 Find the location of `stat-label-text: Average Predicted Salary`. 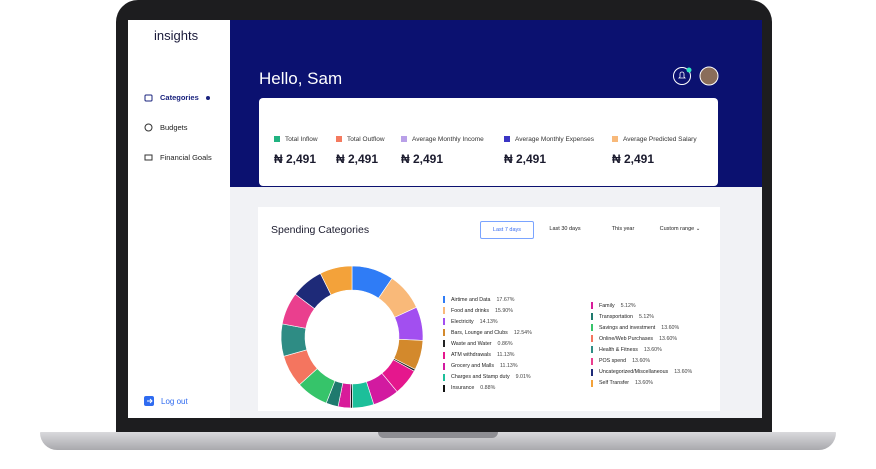

stat-label-text: Average Predicted Salary is located at coordinates (660, 139).